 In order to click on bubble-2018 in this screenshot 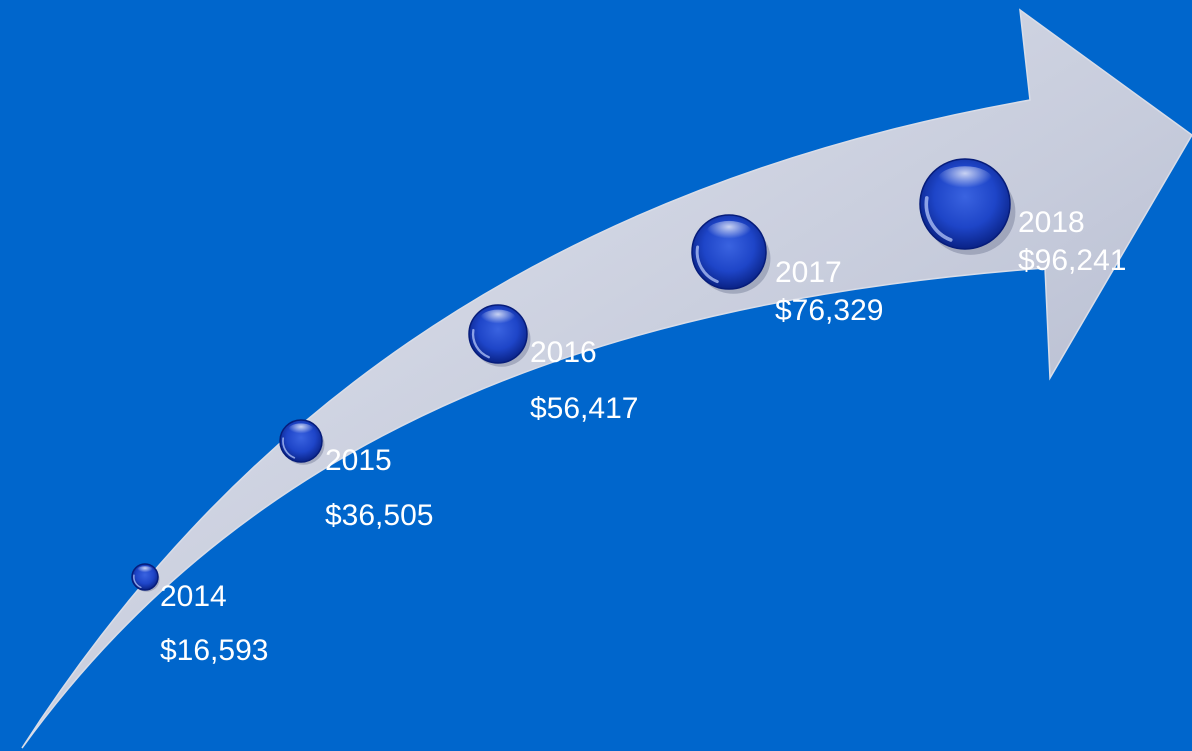, I will do `click(967, 206)`.